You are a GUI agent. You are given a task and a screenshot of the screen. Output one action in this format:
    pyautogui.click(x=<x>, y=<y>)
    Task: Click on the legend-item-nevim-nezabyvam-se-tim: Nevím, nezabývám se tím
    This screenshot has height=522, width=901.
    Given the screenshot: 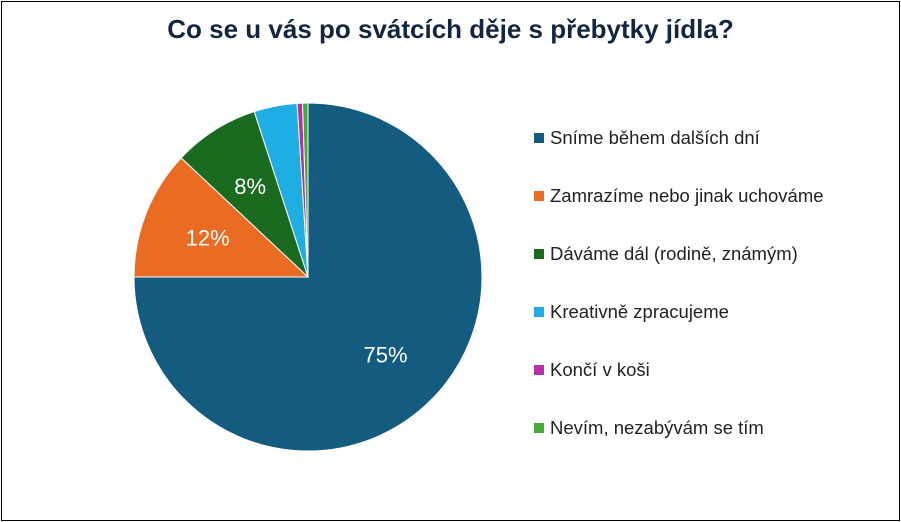 What is the action you would take?
    pyautogui.click(x=679, y=446)
    